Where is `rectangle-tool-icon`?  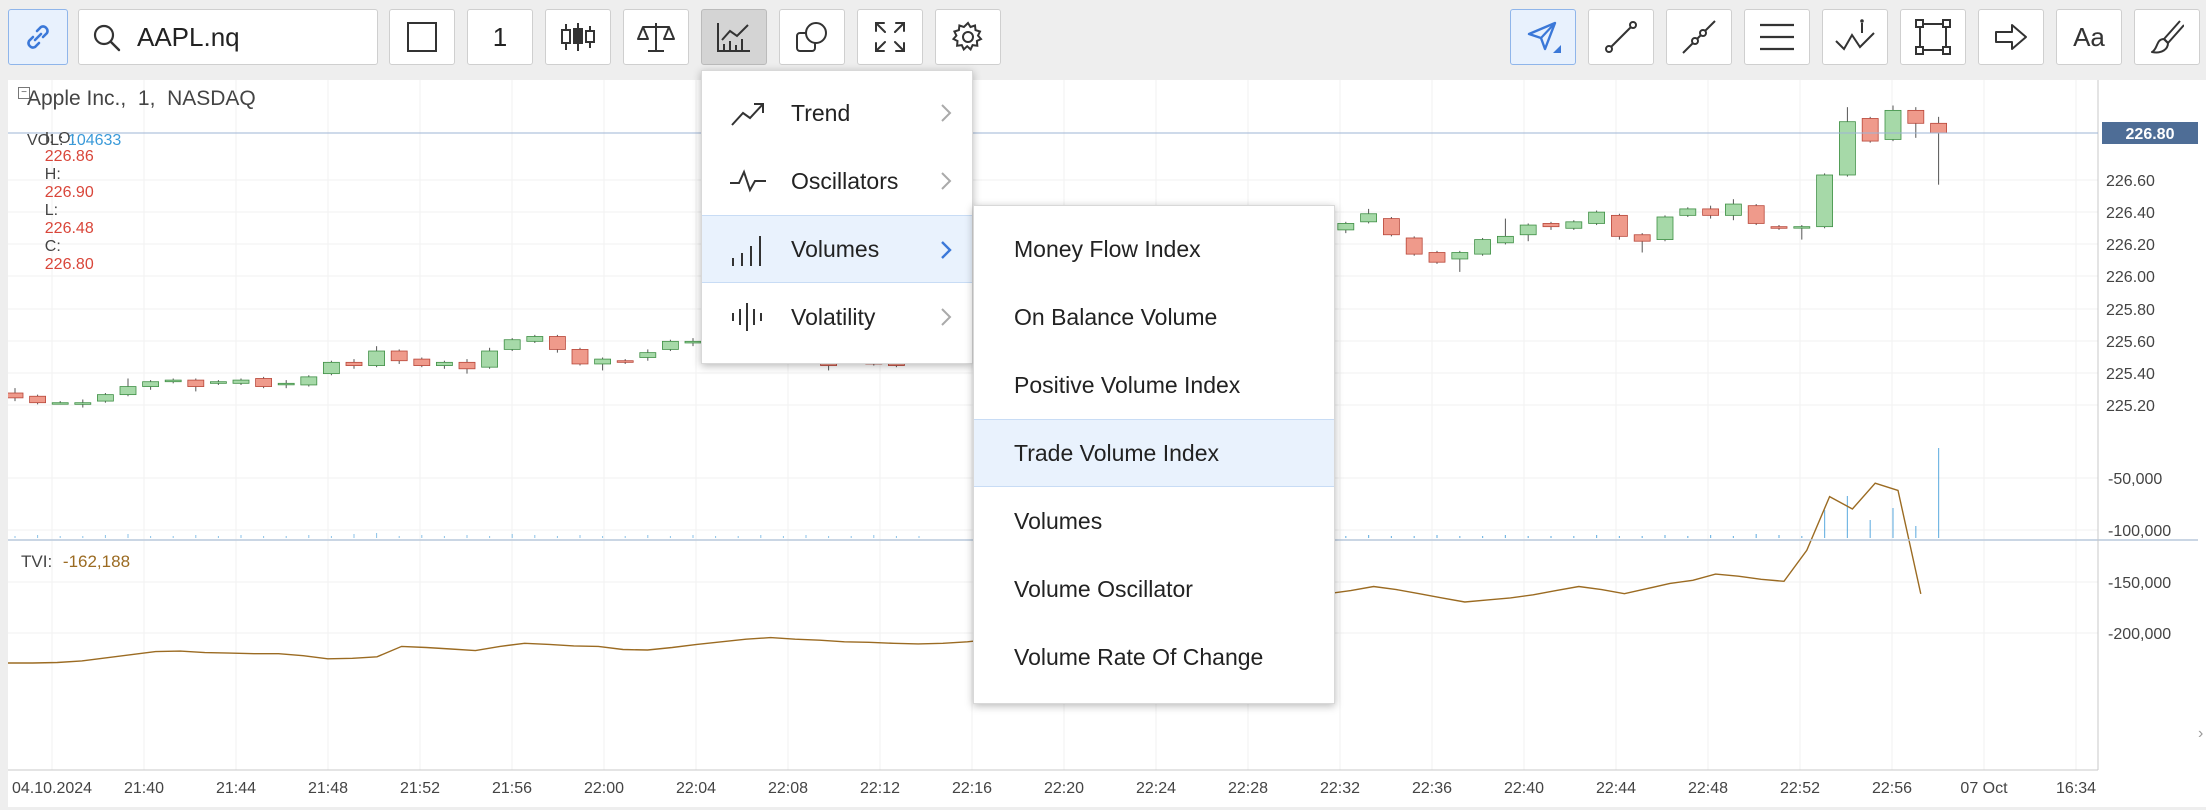 rectangle-tool-icon is located at coordinates (1933, 37).